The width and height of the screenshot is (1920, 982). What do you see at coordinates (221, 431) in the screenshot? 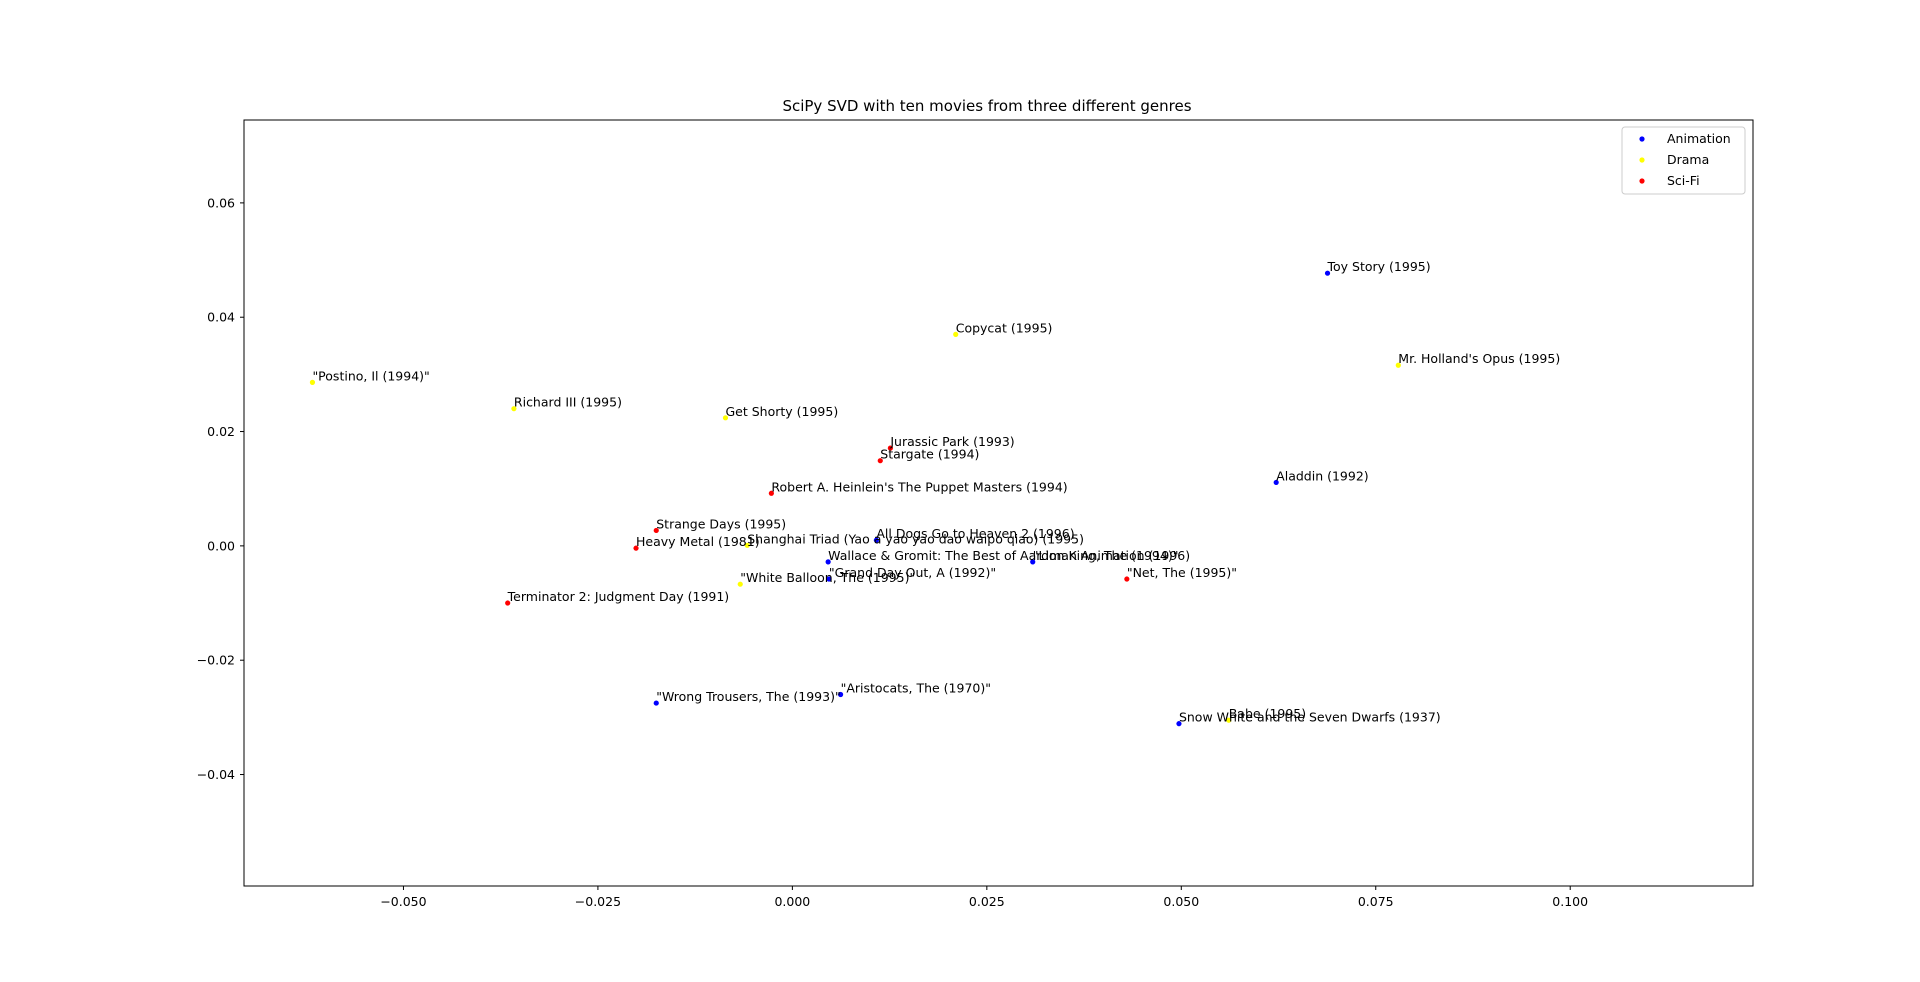
I see `y-tick-label: 0.02` at bounding box center [221, 431].